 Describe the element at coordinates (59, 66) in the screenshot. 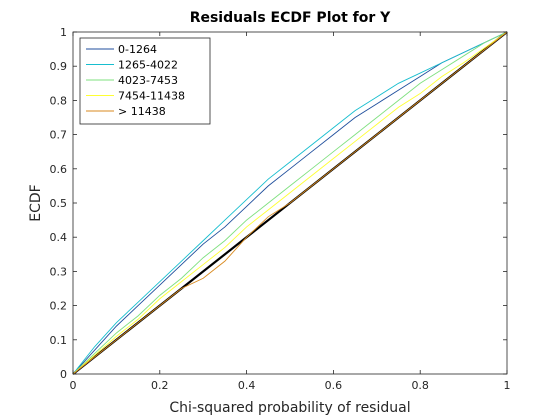

I see `y-tick-label: 0.9` at that location.